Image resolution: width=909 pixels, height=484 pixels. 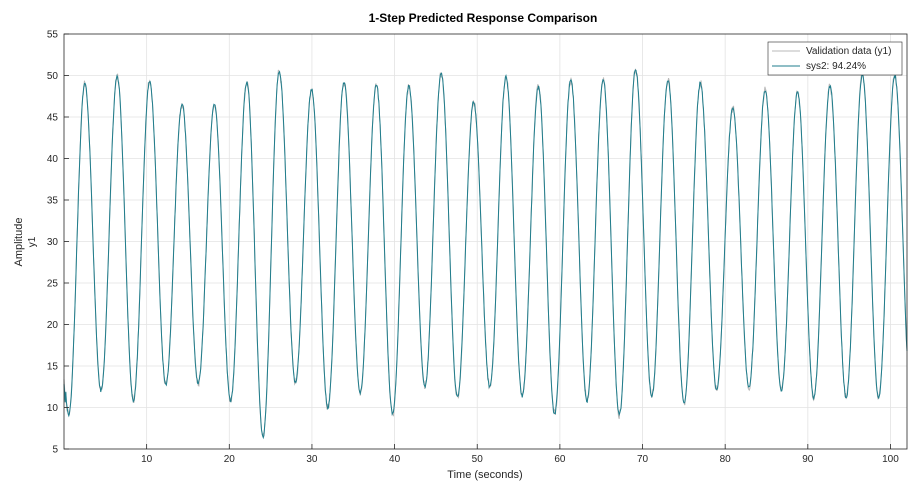 I want to click on y-axis-sublabel: y1, so click(x=32, y=241).